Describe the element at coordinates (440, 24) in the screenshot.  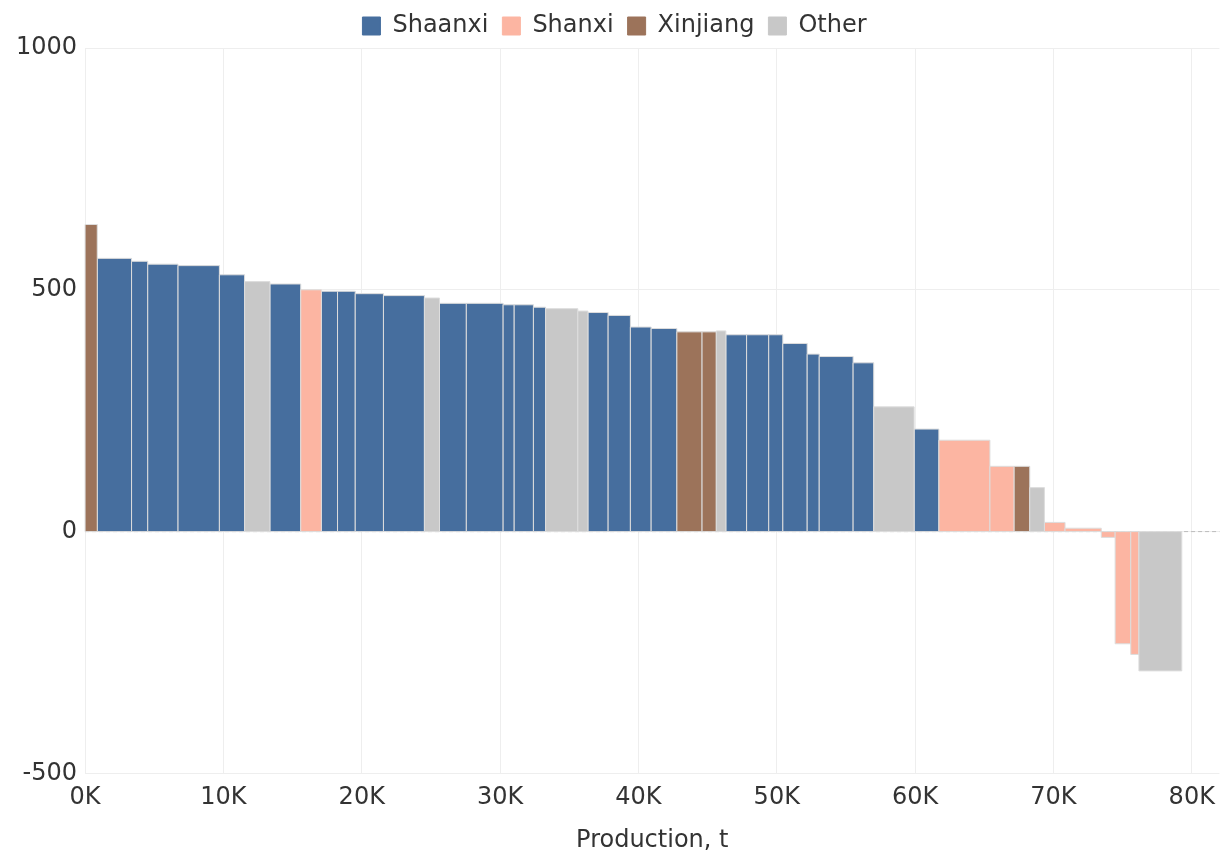
I see `legend-label: Shaanxi` at that location.